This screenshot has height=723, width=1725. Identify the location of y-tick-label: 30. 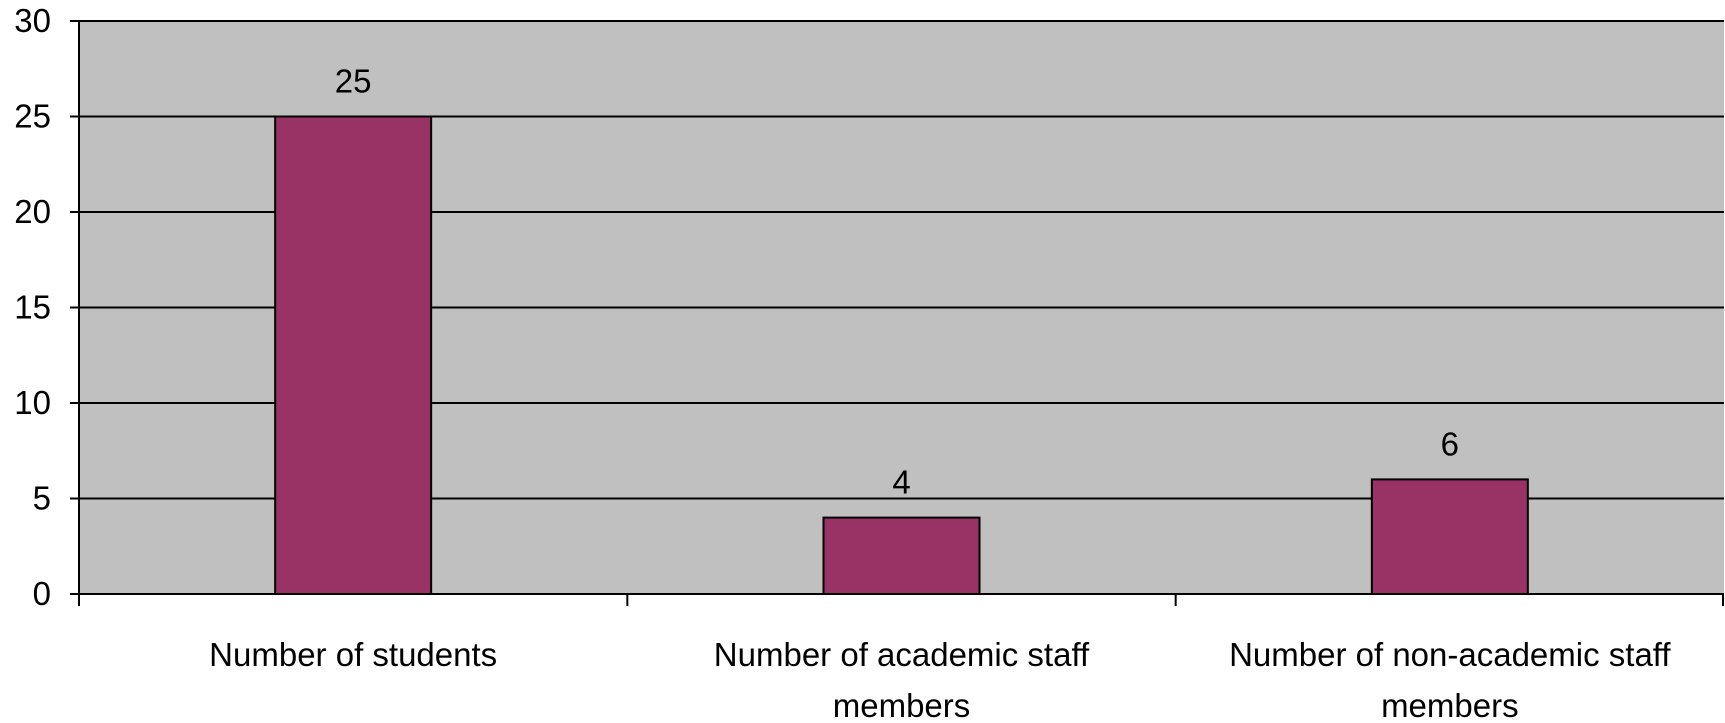
(32, 20).